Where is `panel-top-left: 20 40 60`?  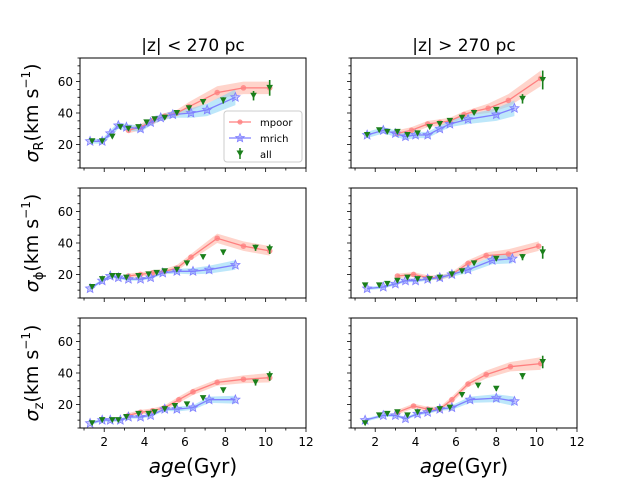
panel-top-left: 20 40 60 is located at coordinates (182, 114).